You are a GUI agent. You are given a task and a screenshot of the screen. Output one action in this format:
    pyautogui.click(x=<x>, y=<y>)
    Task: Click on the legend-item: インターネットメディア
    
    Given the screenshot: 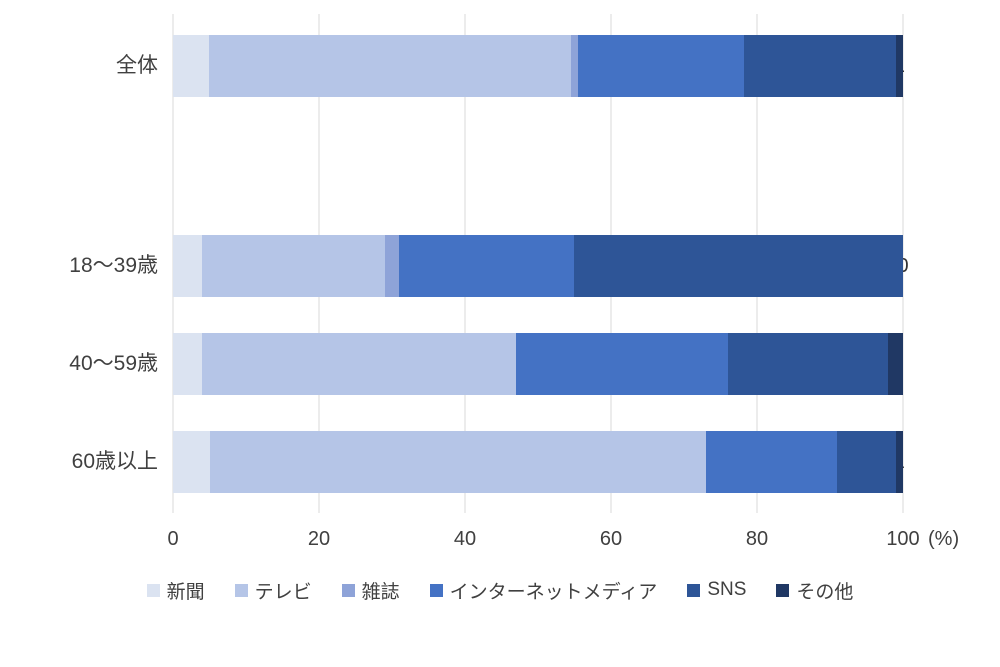 What is the action you would take?
    pyautogui.click(x=543, y=590)
    